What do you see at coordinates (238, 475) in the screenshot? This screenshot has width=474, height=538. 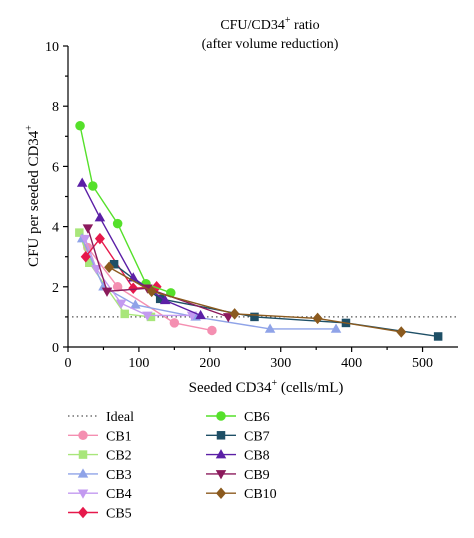 I see `legend-entry-cb9: CB9` at bounding box center [238, 475].